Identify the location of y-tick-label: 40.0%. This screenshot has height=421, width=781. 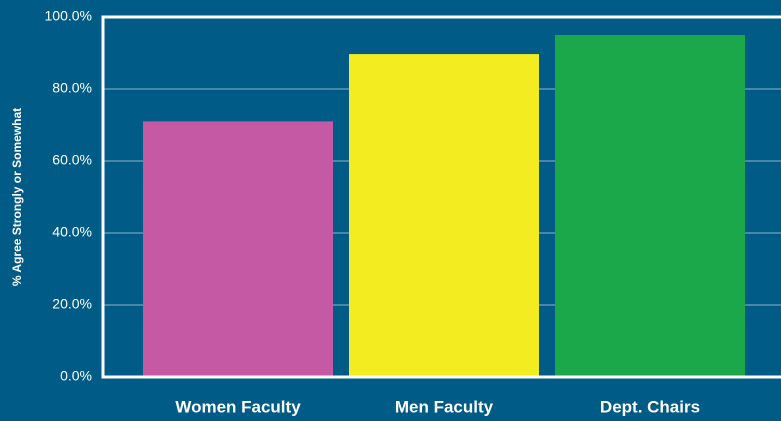
(72, 232).